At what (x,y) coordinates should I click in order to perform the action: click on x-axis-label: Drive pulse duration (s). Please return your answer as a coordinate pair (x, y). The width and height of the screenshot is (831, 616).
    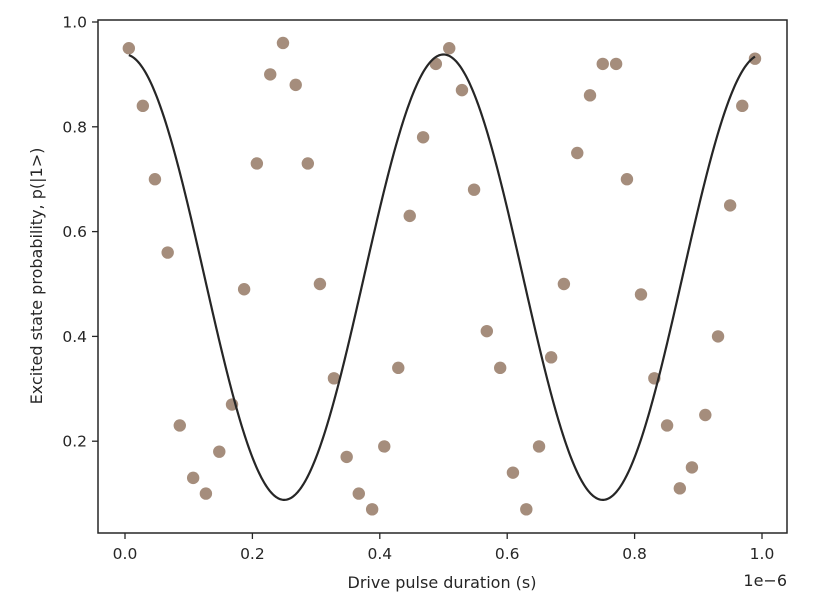
    Looking at the image, I should click on (442, 582).